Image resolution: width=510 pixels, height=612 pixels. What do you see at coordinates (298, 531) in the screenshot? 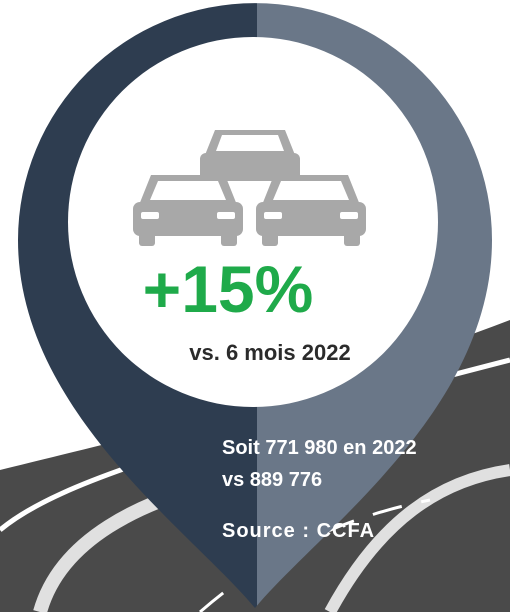
I see `source: Source : CCFA` at bounding box center [298, 531].